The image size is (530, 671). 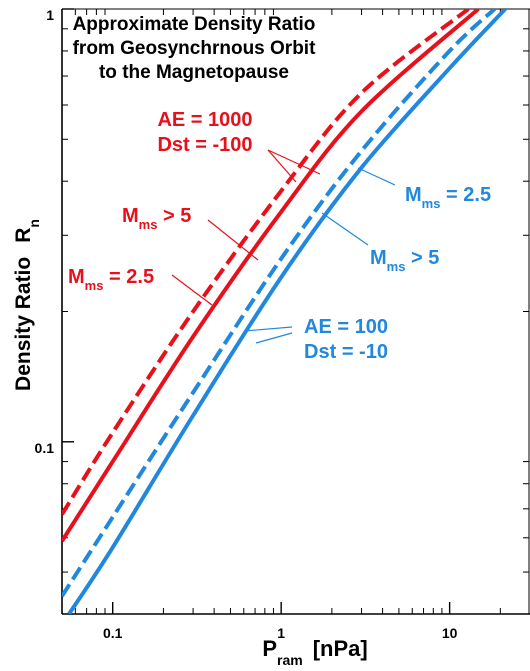 What do you see at coordinates (465, 195) in the screenshot?
I see `blue-m25-rest: = 2.5` at bounding box center [465, 195].